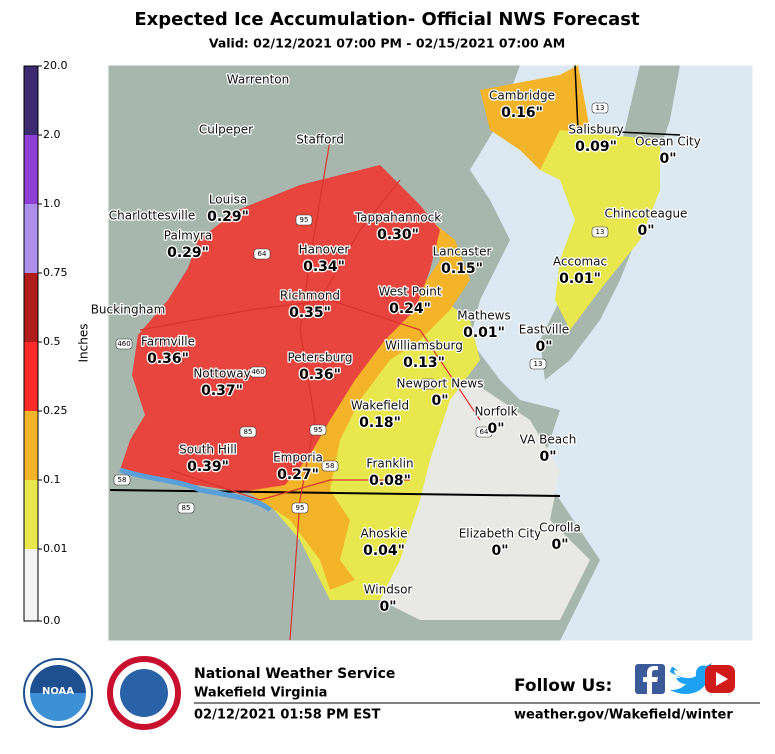 The image size is (775, 754). I want to click on ice-amount: 0.37", so click(222, 391).